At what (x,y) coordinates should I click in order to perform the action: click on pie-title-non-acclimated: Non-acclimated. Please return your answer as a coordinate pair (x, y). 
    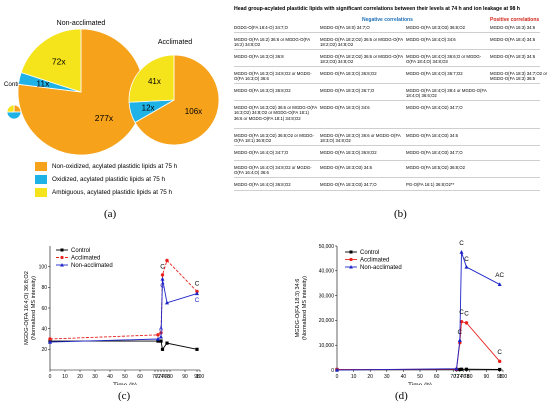
    Looking at the image, I should click on (81, 23).